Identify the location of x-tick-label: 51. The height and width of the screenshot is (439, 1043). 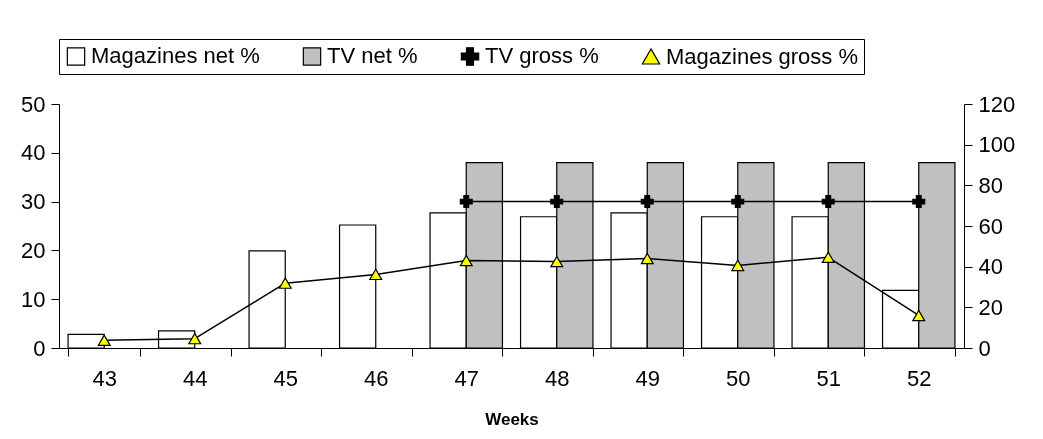
(828, 378).